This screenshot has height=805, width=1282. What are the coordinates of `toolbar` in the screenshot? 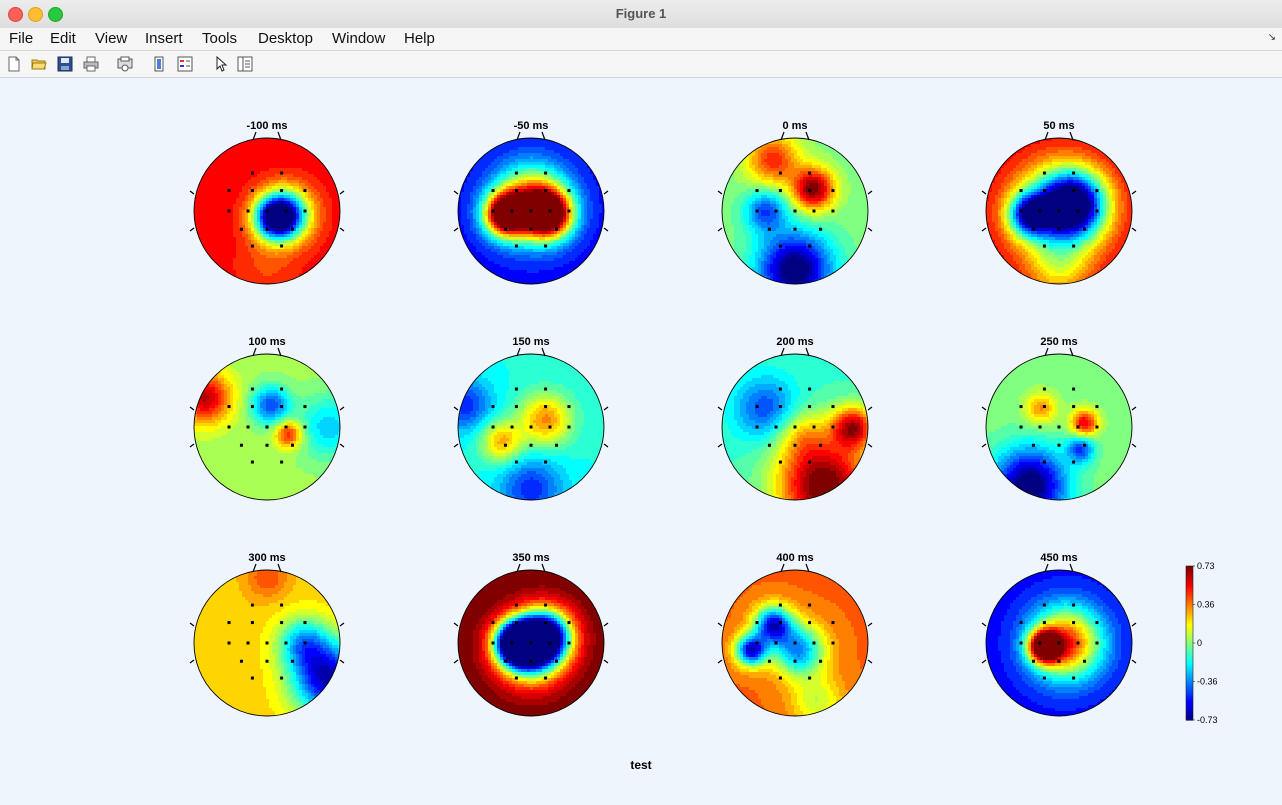 It's located at (641, 64).